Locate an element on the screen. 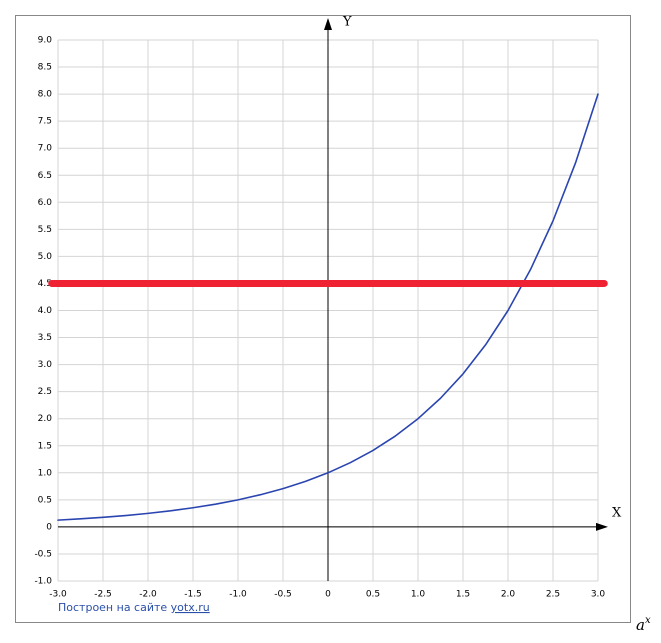 The height and width of the screenshot is (643, 661). y-tick-label: 7.5 is located at coordinates (45, 122).